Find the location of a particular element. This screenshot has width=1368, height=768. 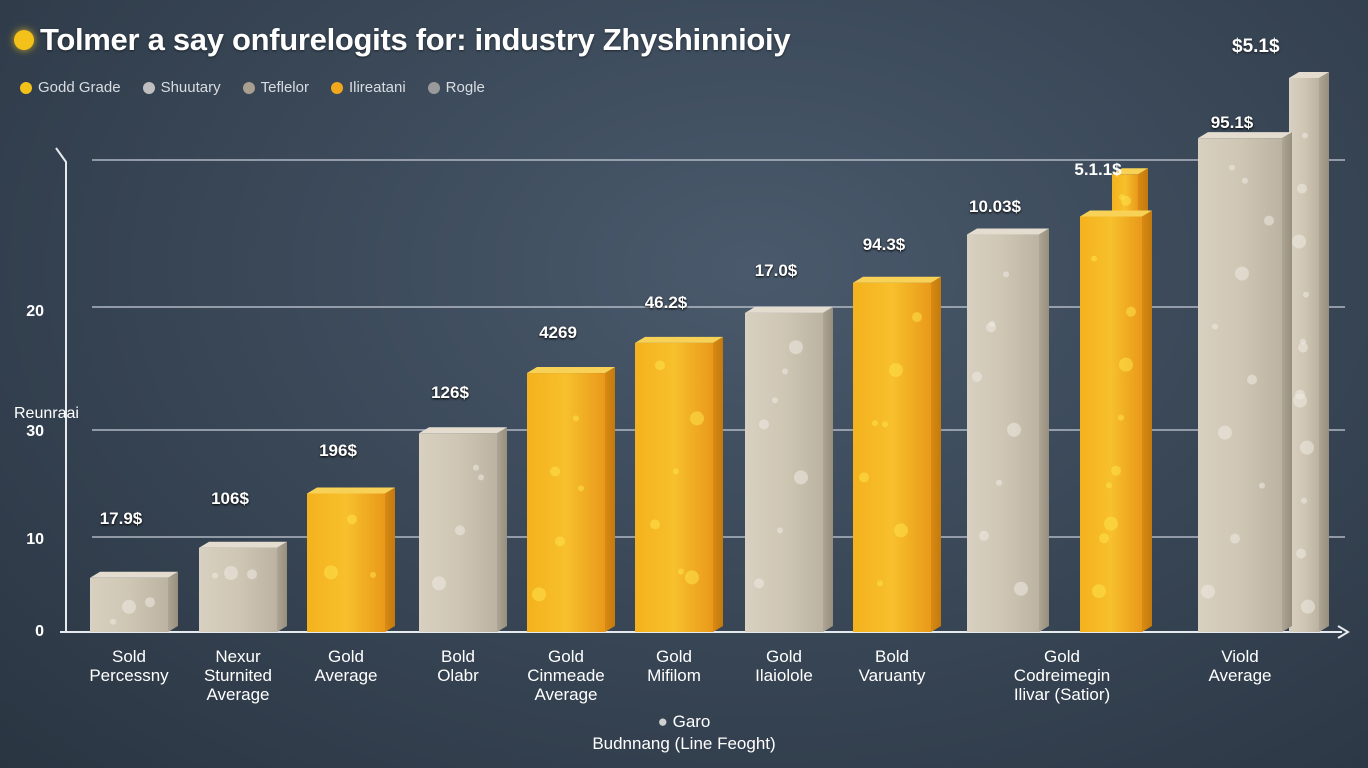

y-tick-label: 20 is located at coordinates (35, 311).